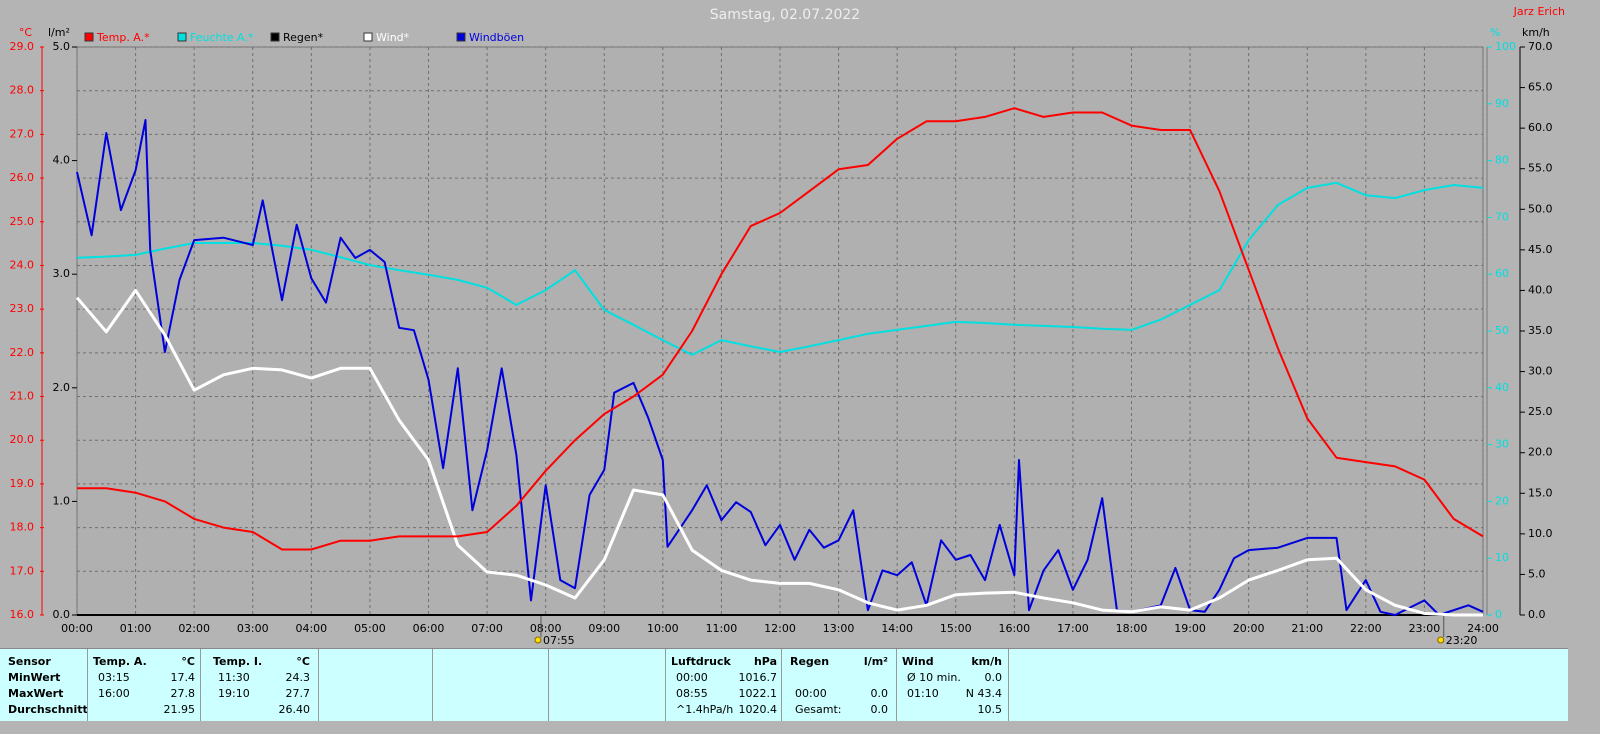 This screenshot has width=1600, height=734. I want to click on stats-cell: hPa, so click(765, 661).